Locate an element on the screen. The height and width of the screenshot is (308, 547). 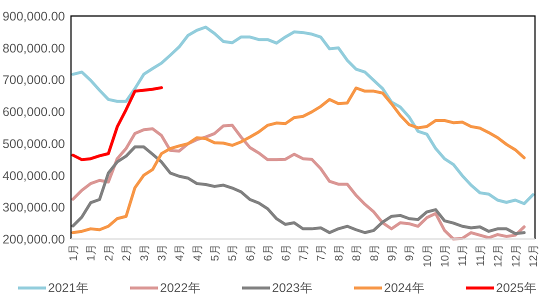
legend-label: 2023年 is located at coordinates (292, 288).